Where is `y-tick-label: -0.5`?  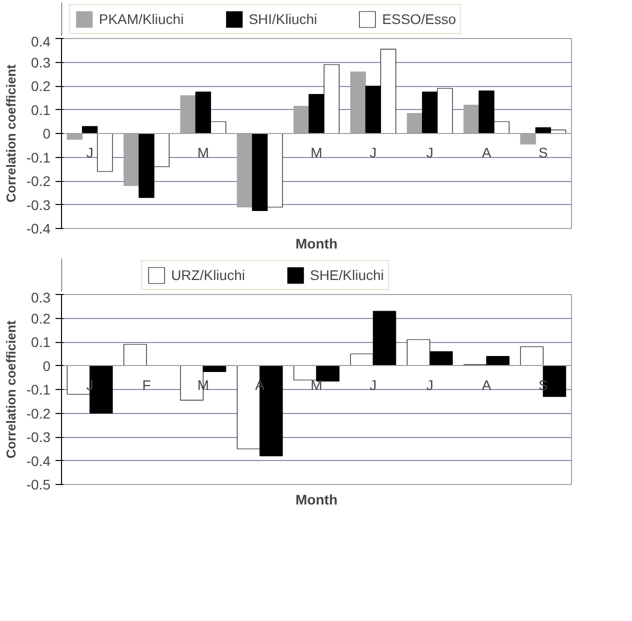
y-tick-label: -0.5 is located at coordinates (38, 484).